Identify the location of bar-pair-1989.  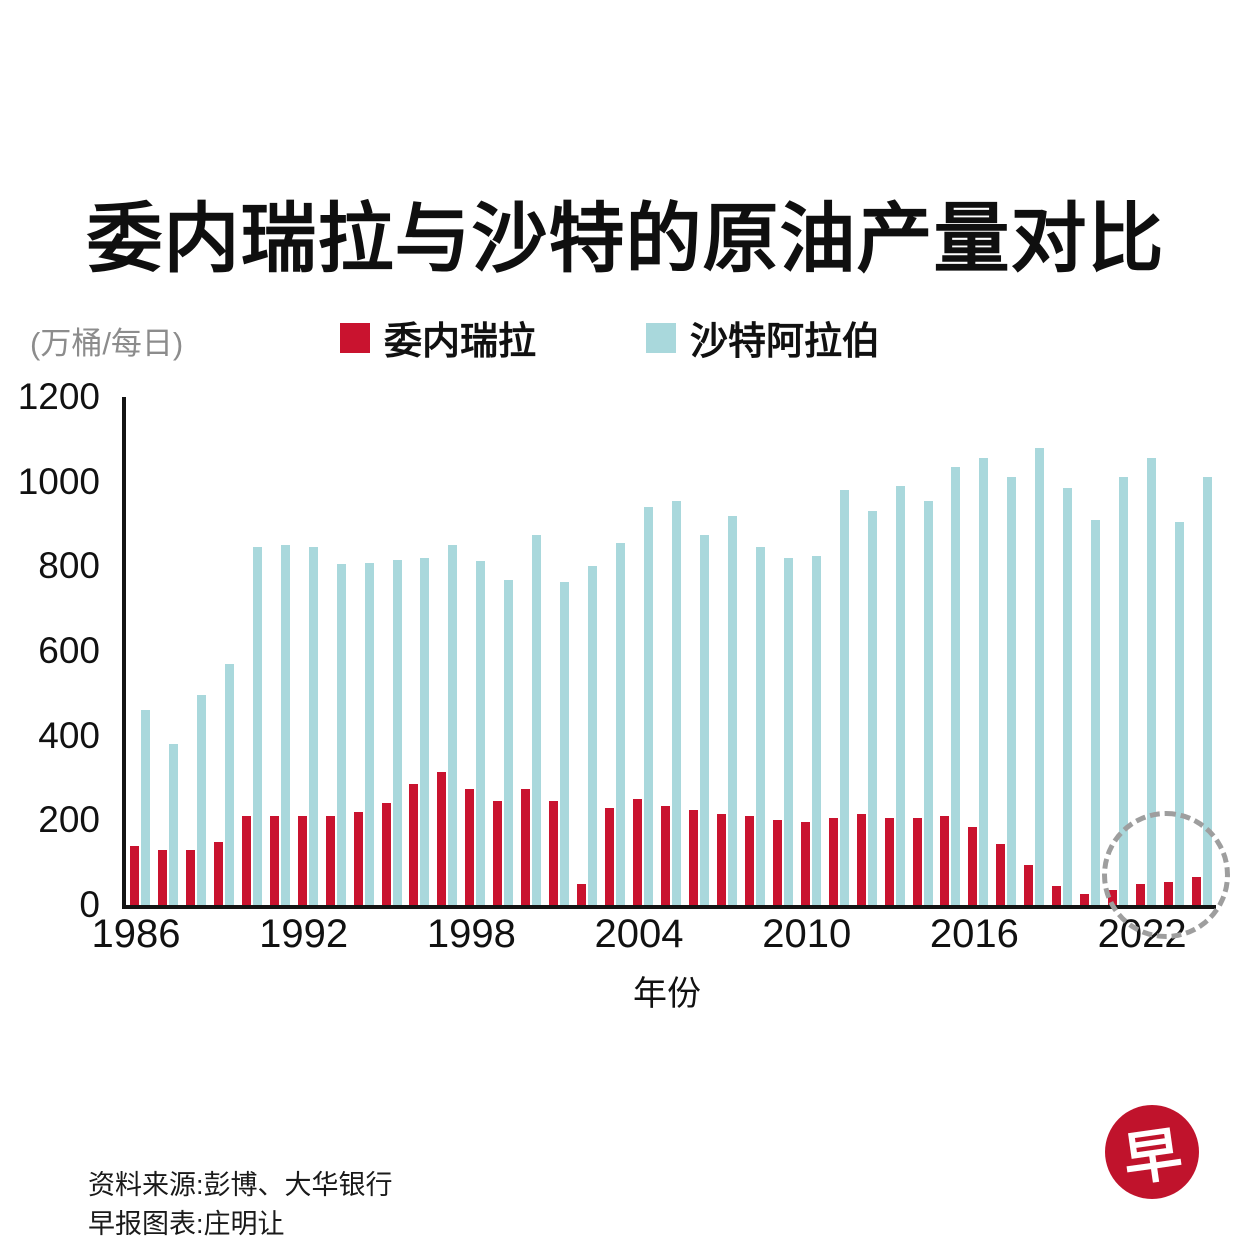
(224, 784).